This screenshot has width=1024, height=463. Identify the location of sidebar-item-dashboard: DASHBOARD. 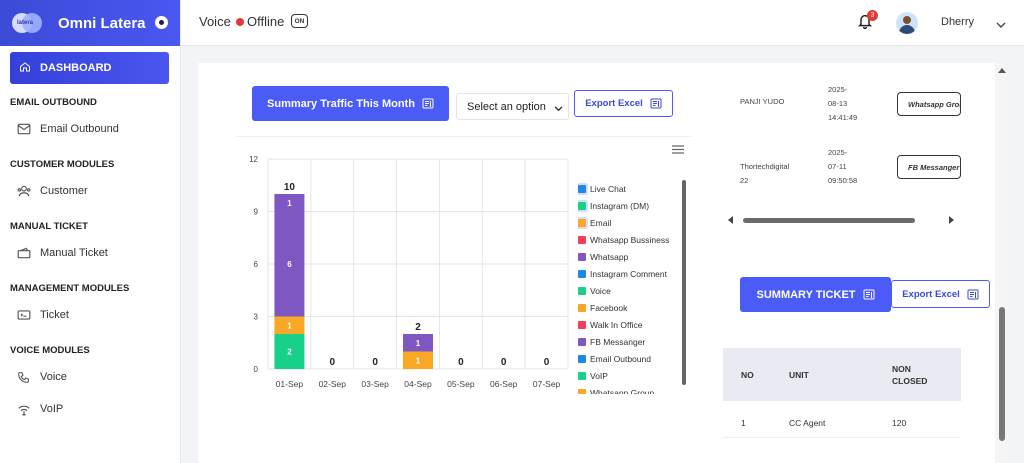
(89, 68).